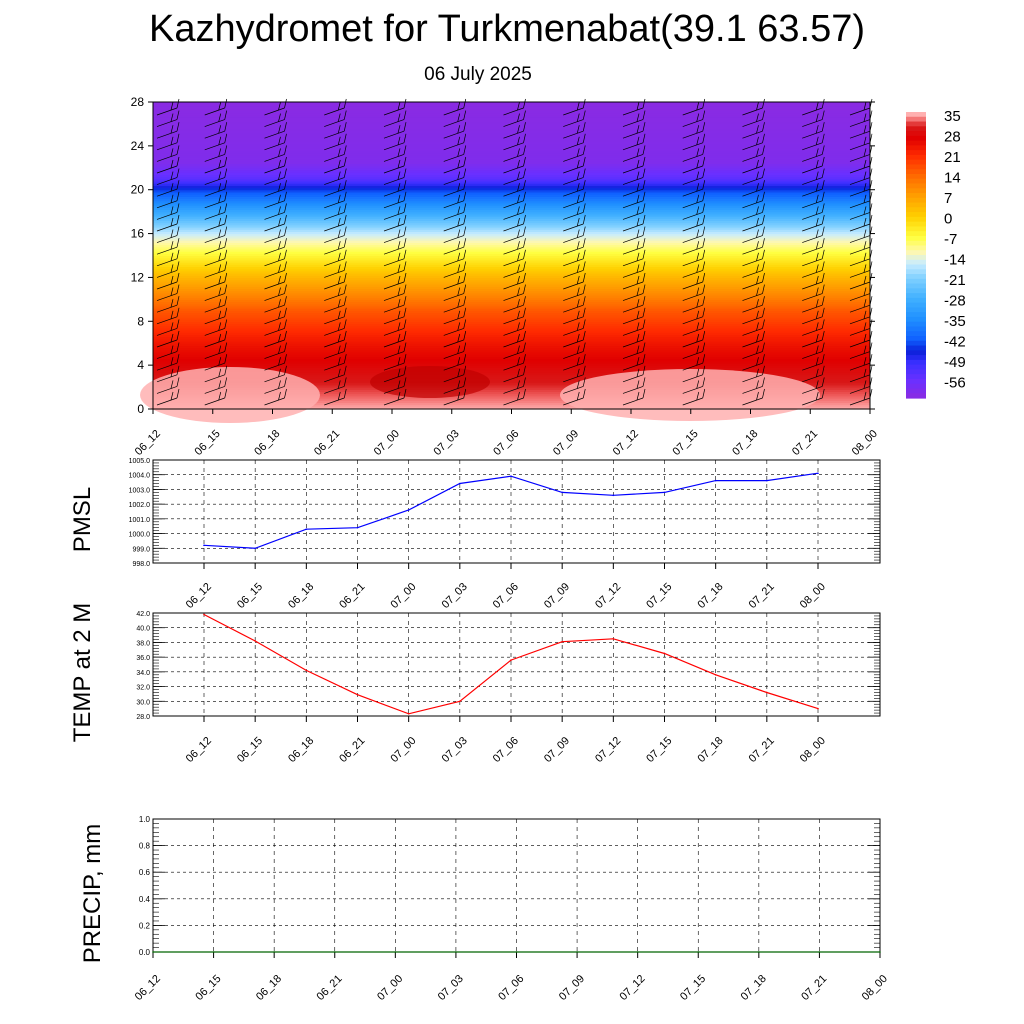 This screenshot has width=1024, height=1024. What do you see at coordinates (140, 520) in the screenshot?
I see `y-tick-label: 1001.0` at bounding box center [140, 520].